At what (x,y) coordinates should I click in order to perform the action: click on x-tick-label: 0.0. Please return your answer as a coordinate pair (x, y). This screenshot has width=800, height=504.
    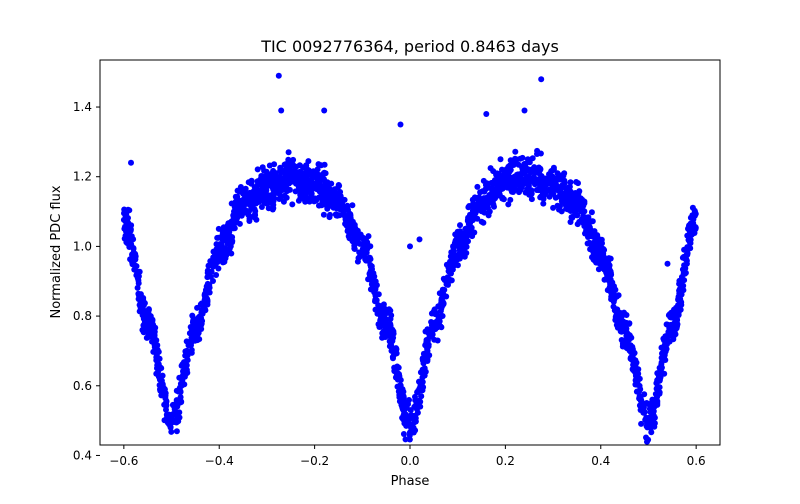
    Looking at the image, I should click on (409, 461).